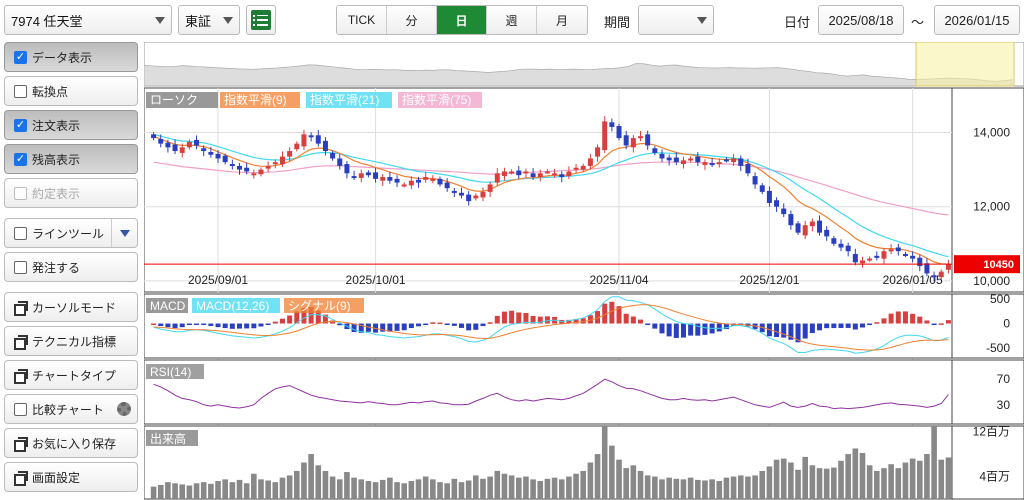 Image resolution: width=1024 pixels, height=500 pixels. What do you see at coordinates (209, 20) in the screenshot?
I see `market-select: 東証` at bounding box center [209, 20].